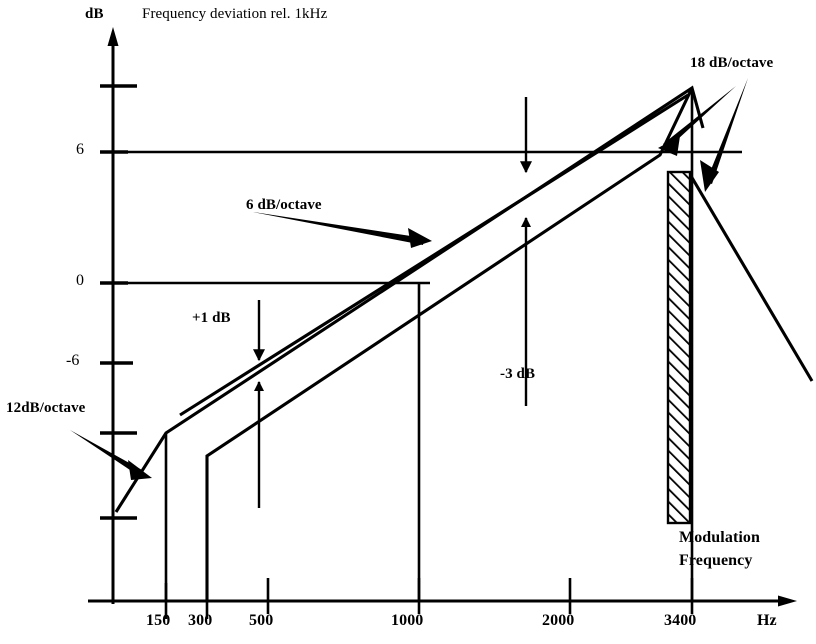  Describe the element at coordinates (767, 620) in the screenshot. I see `x-axis-name: Hz` at that location.